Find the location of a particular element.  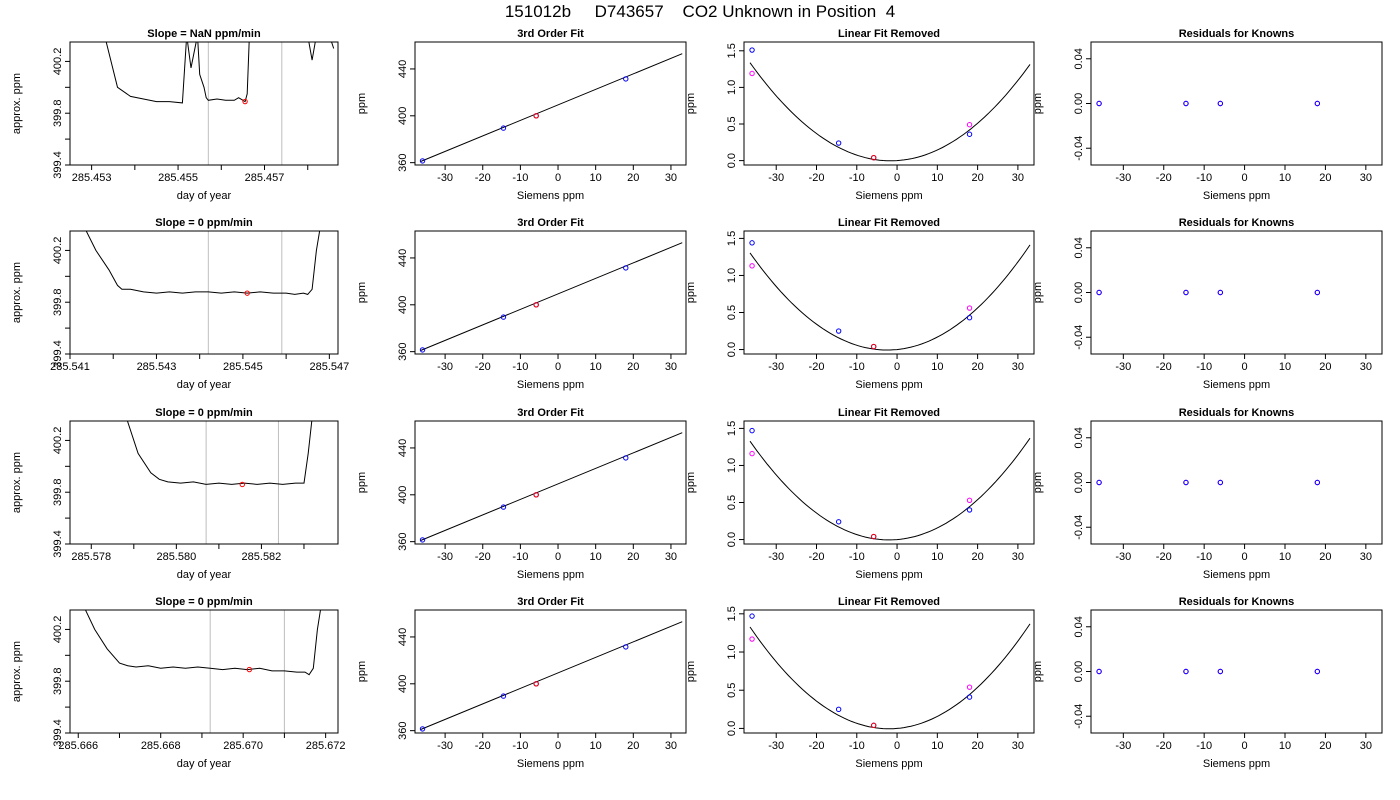

y-tick-label: 440 is located at coordinates (403, 69).